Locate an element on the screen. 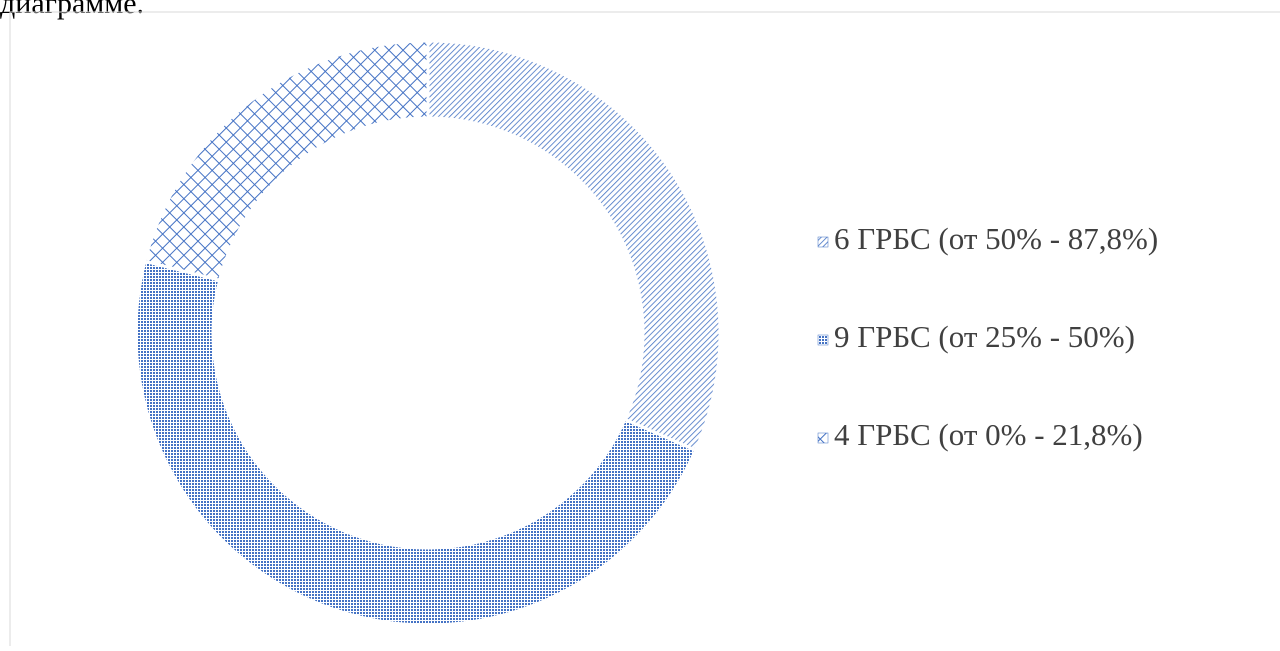 Image resolution: width=1280 pixels, height=651 pixels. document-text: диаграмме. is located at coordinates (72, 10).